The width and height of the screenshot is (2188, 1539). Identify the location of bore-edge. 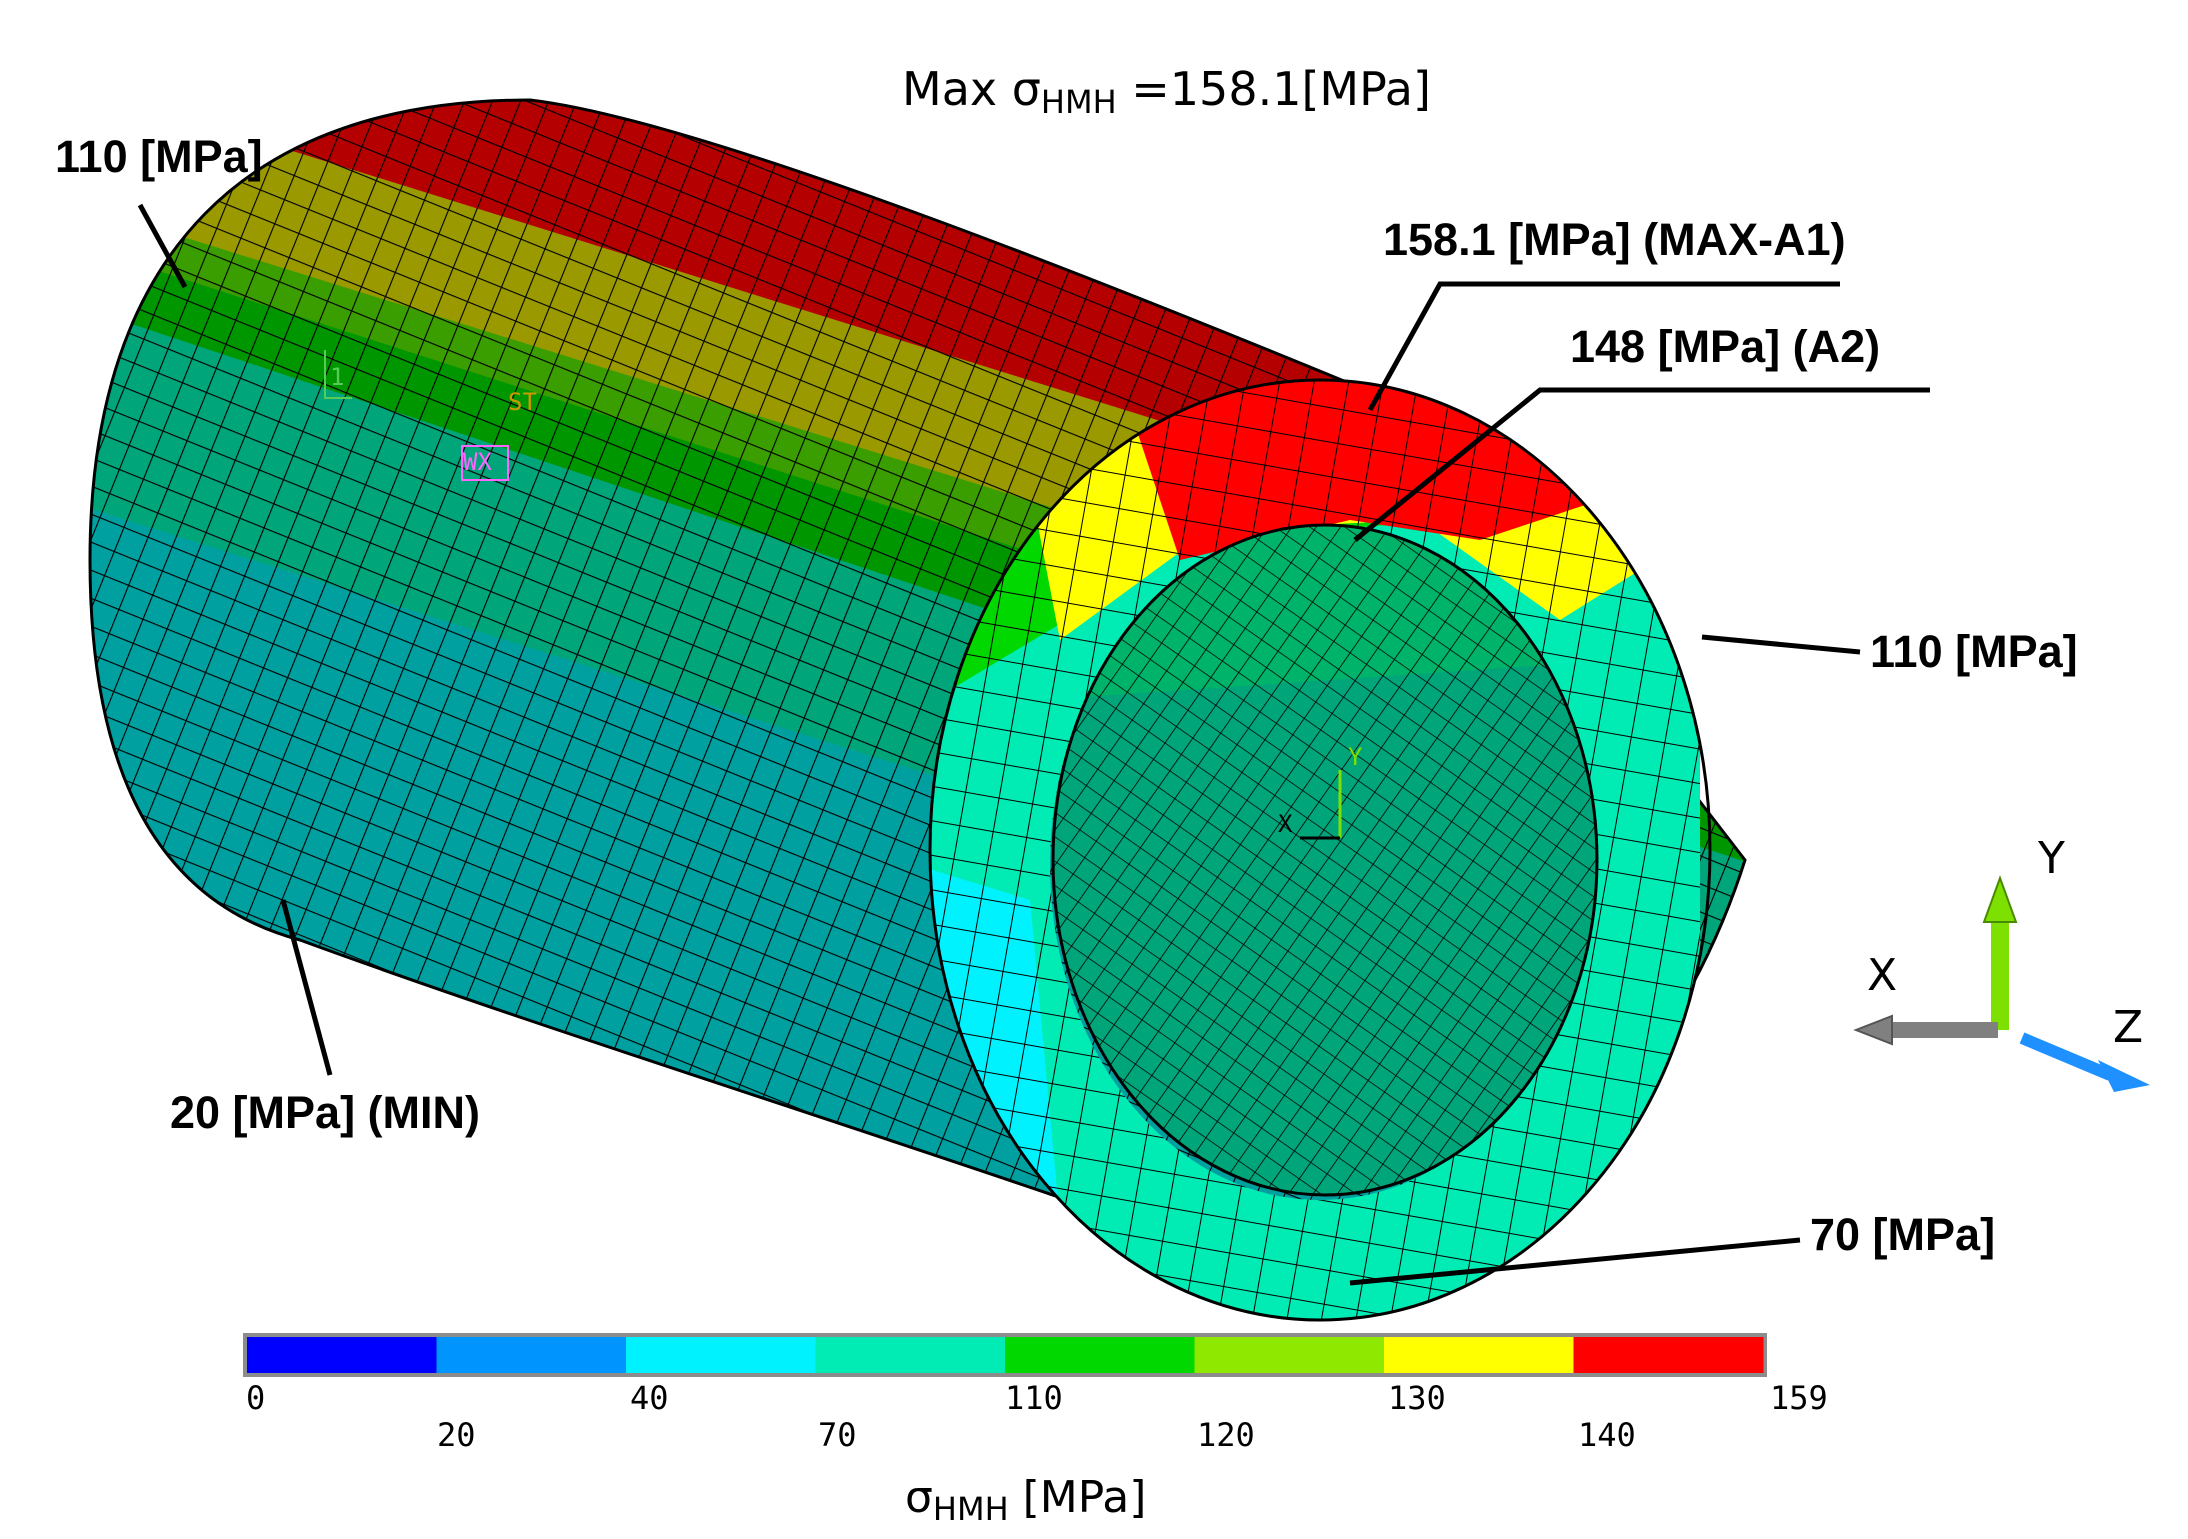
(1325, 860).